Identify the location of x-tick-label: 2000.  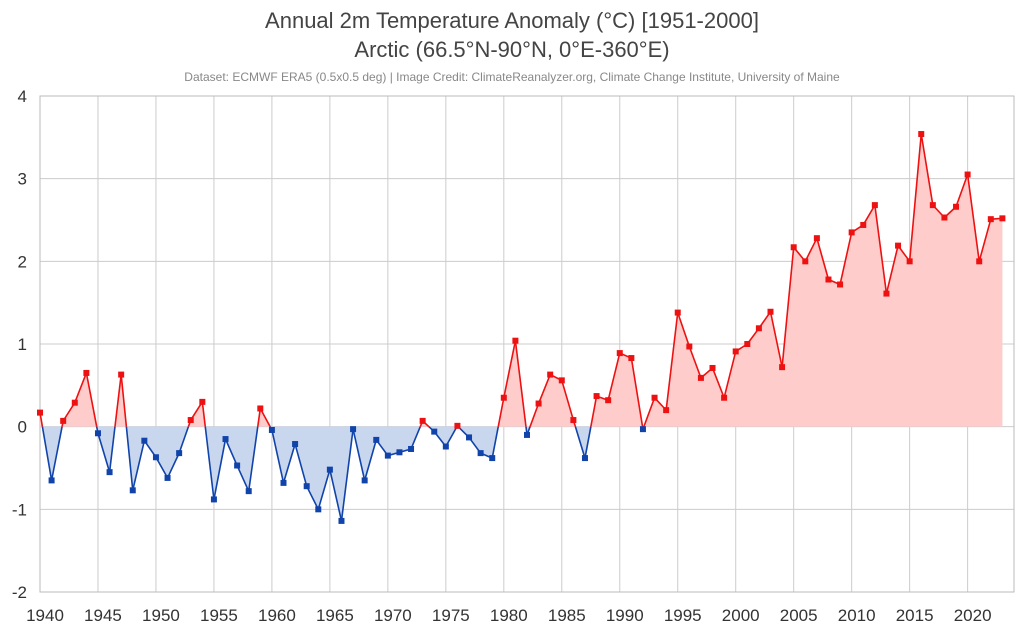
(741, 615).